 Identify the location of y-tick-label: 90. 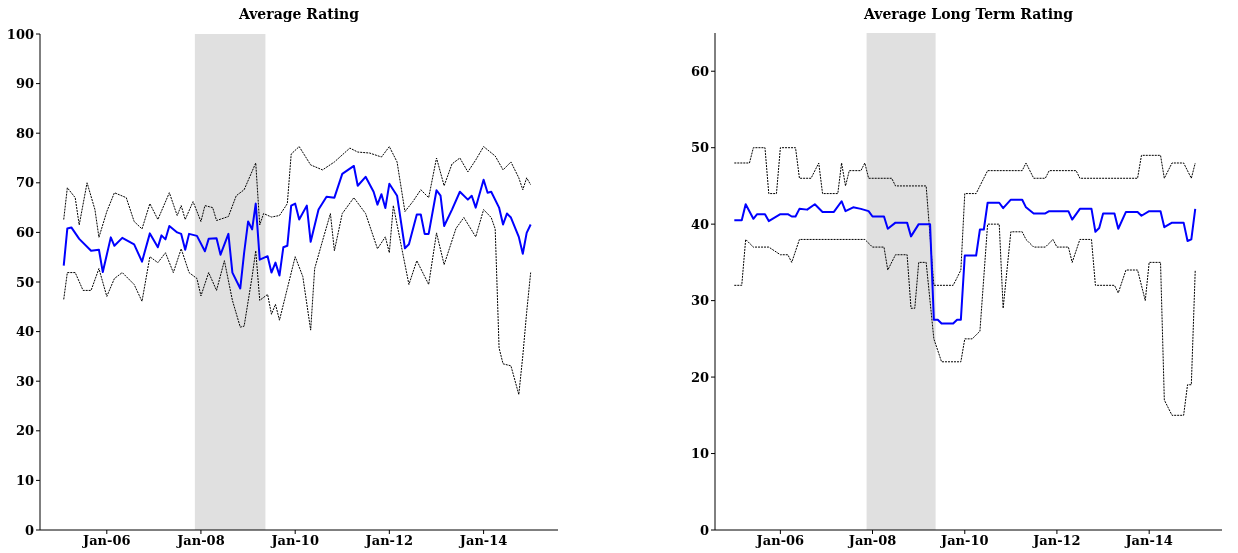
(24, 84).